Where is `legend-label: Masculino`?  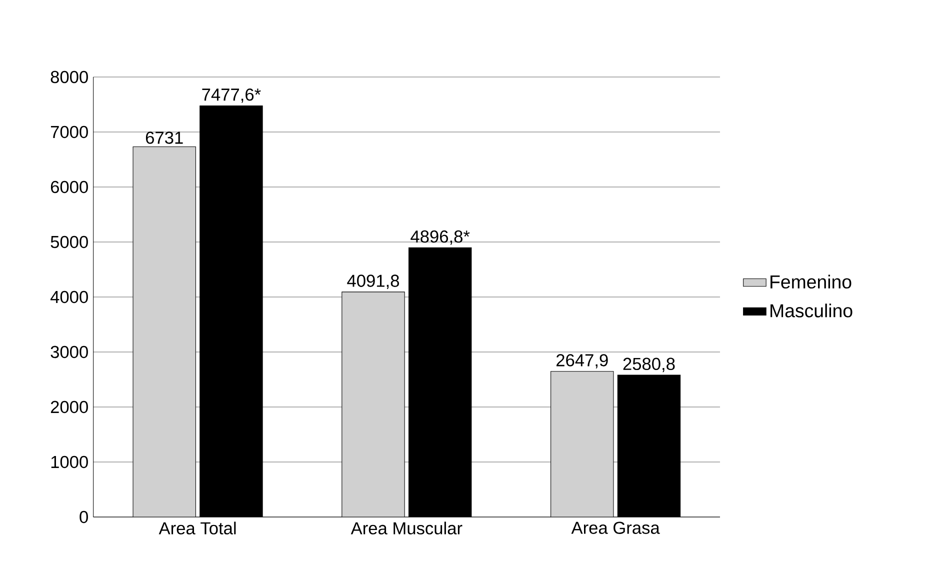
legend-label: Masculino is located at coordinates (811, 311).